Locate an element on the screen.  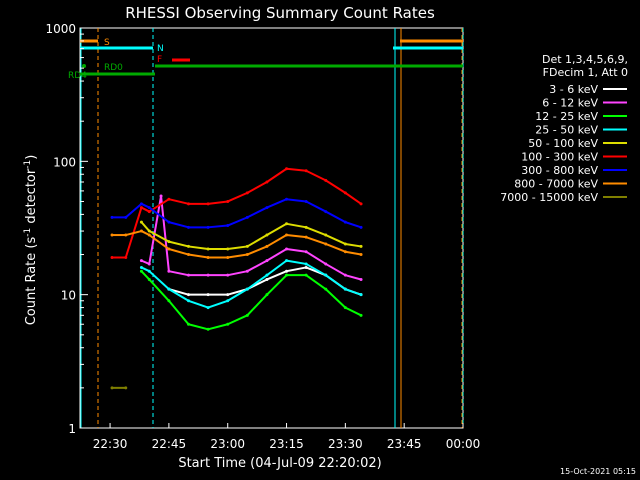
x-tick-label: 23:00 is located at coordinates (227, 444).